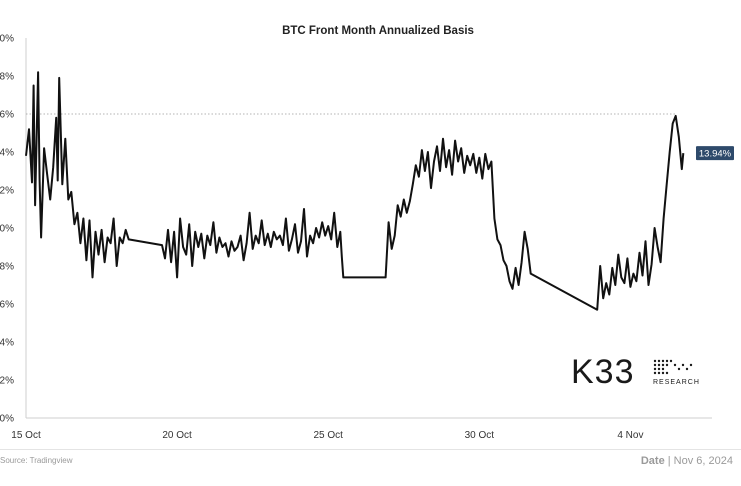  What do you see at coordinates (7, 381) in the screenshot?
I see `y-tick-label: 2%` at bounding box center [7, 381].